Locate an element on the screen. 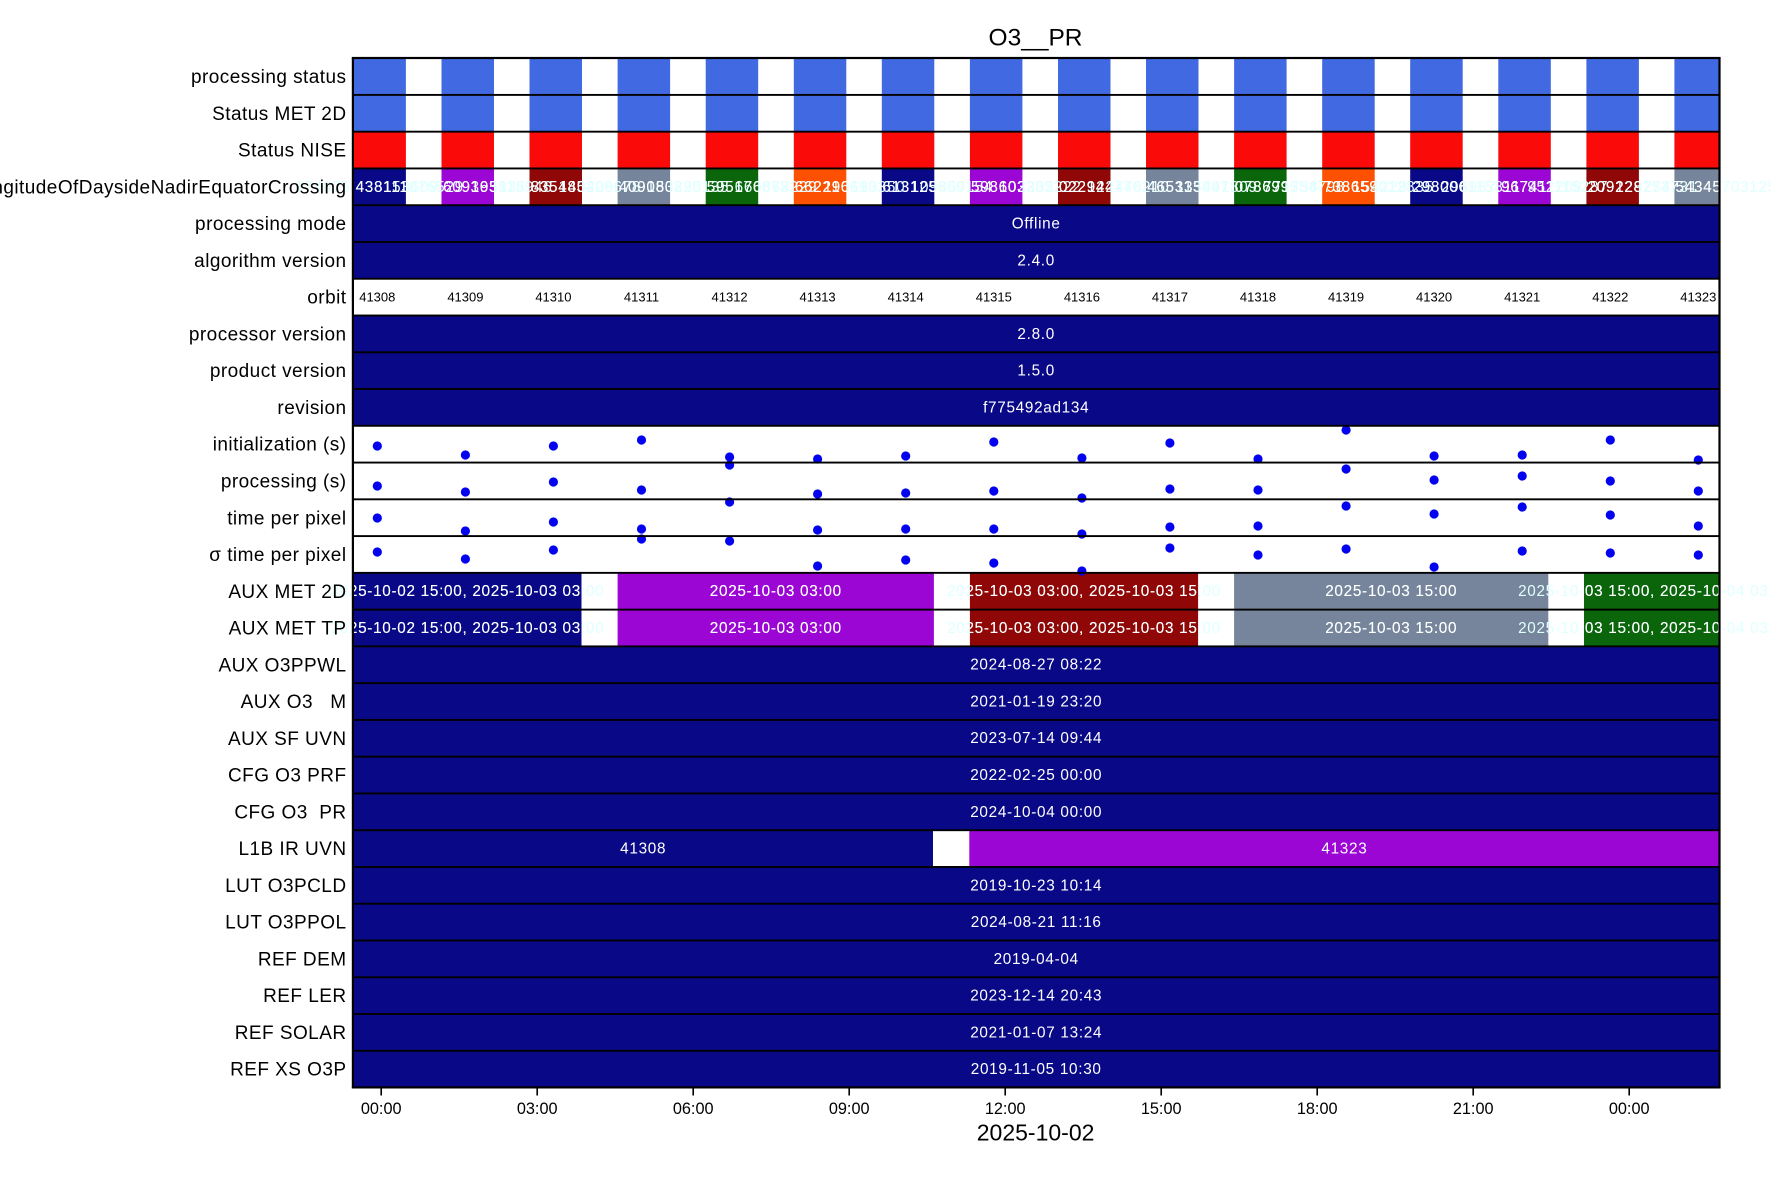  svg-text: 2021-01-19 23:20 is located at coordinates (1036, 702).